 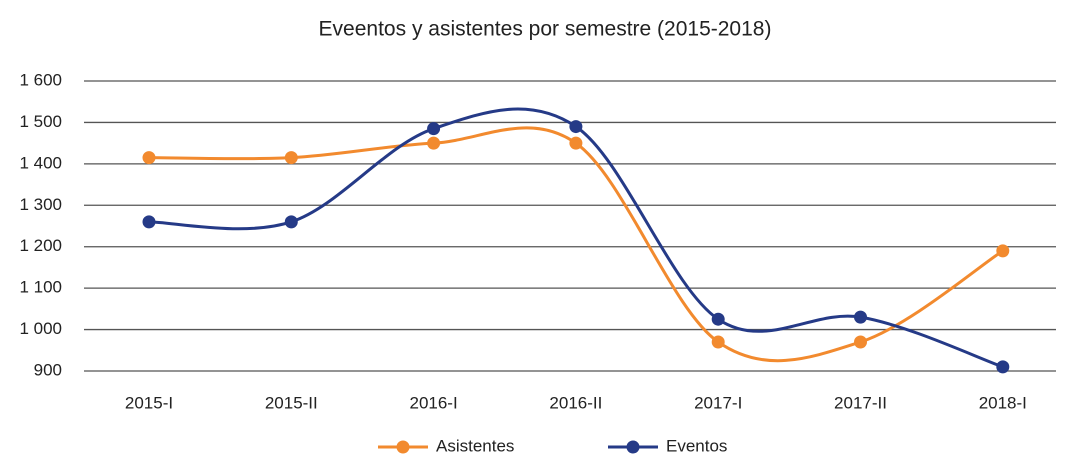 What do you see at coordinates (40, 162) in the screenshot?
I see `y-tick-label: 1 400` at bounding box center [40, 162].